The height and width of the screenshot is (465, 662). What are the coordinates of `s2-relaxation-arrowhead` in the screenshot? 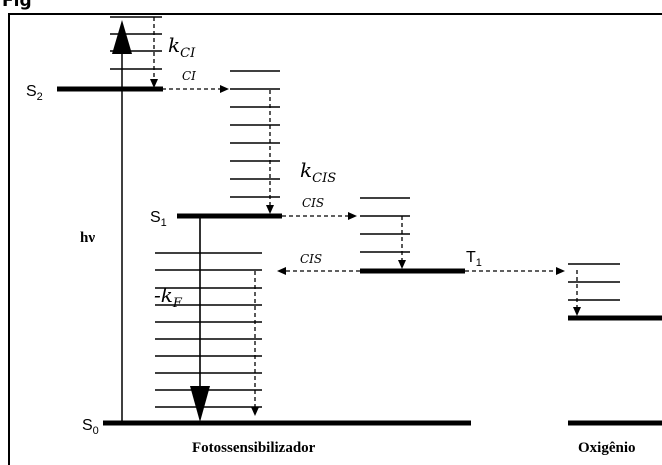 It's located at (154, 83).